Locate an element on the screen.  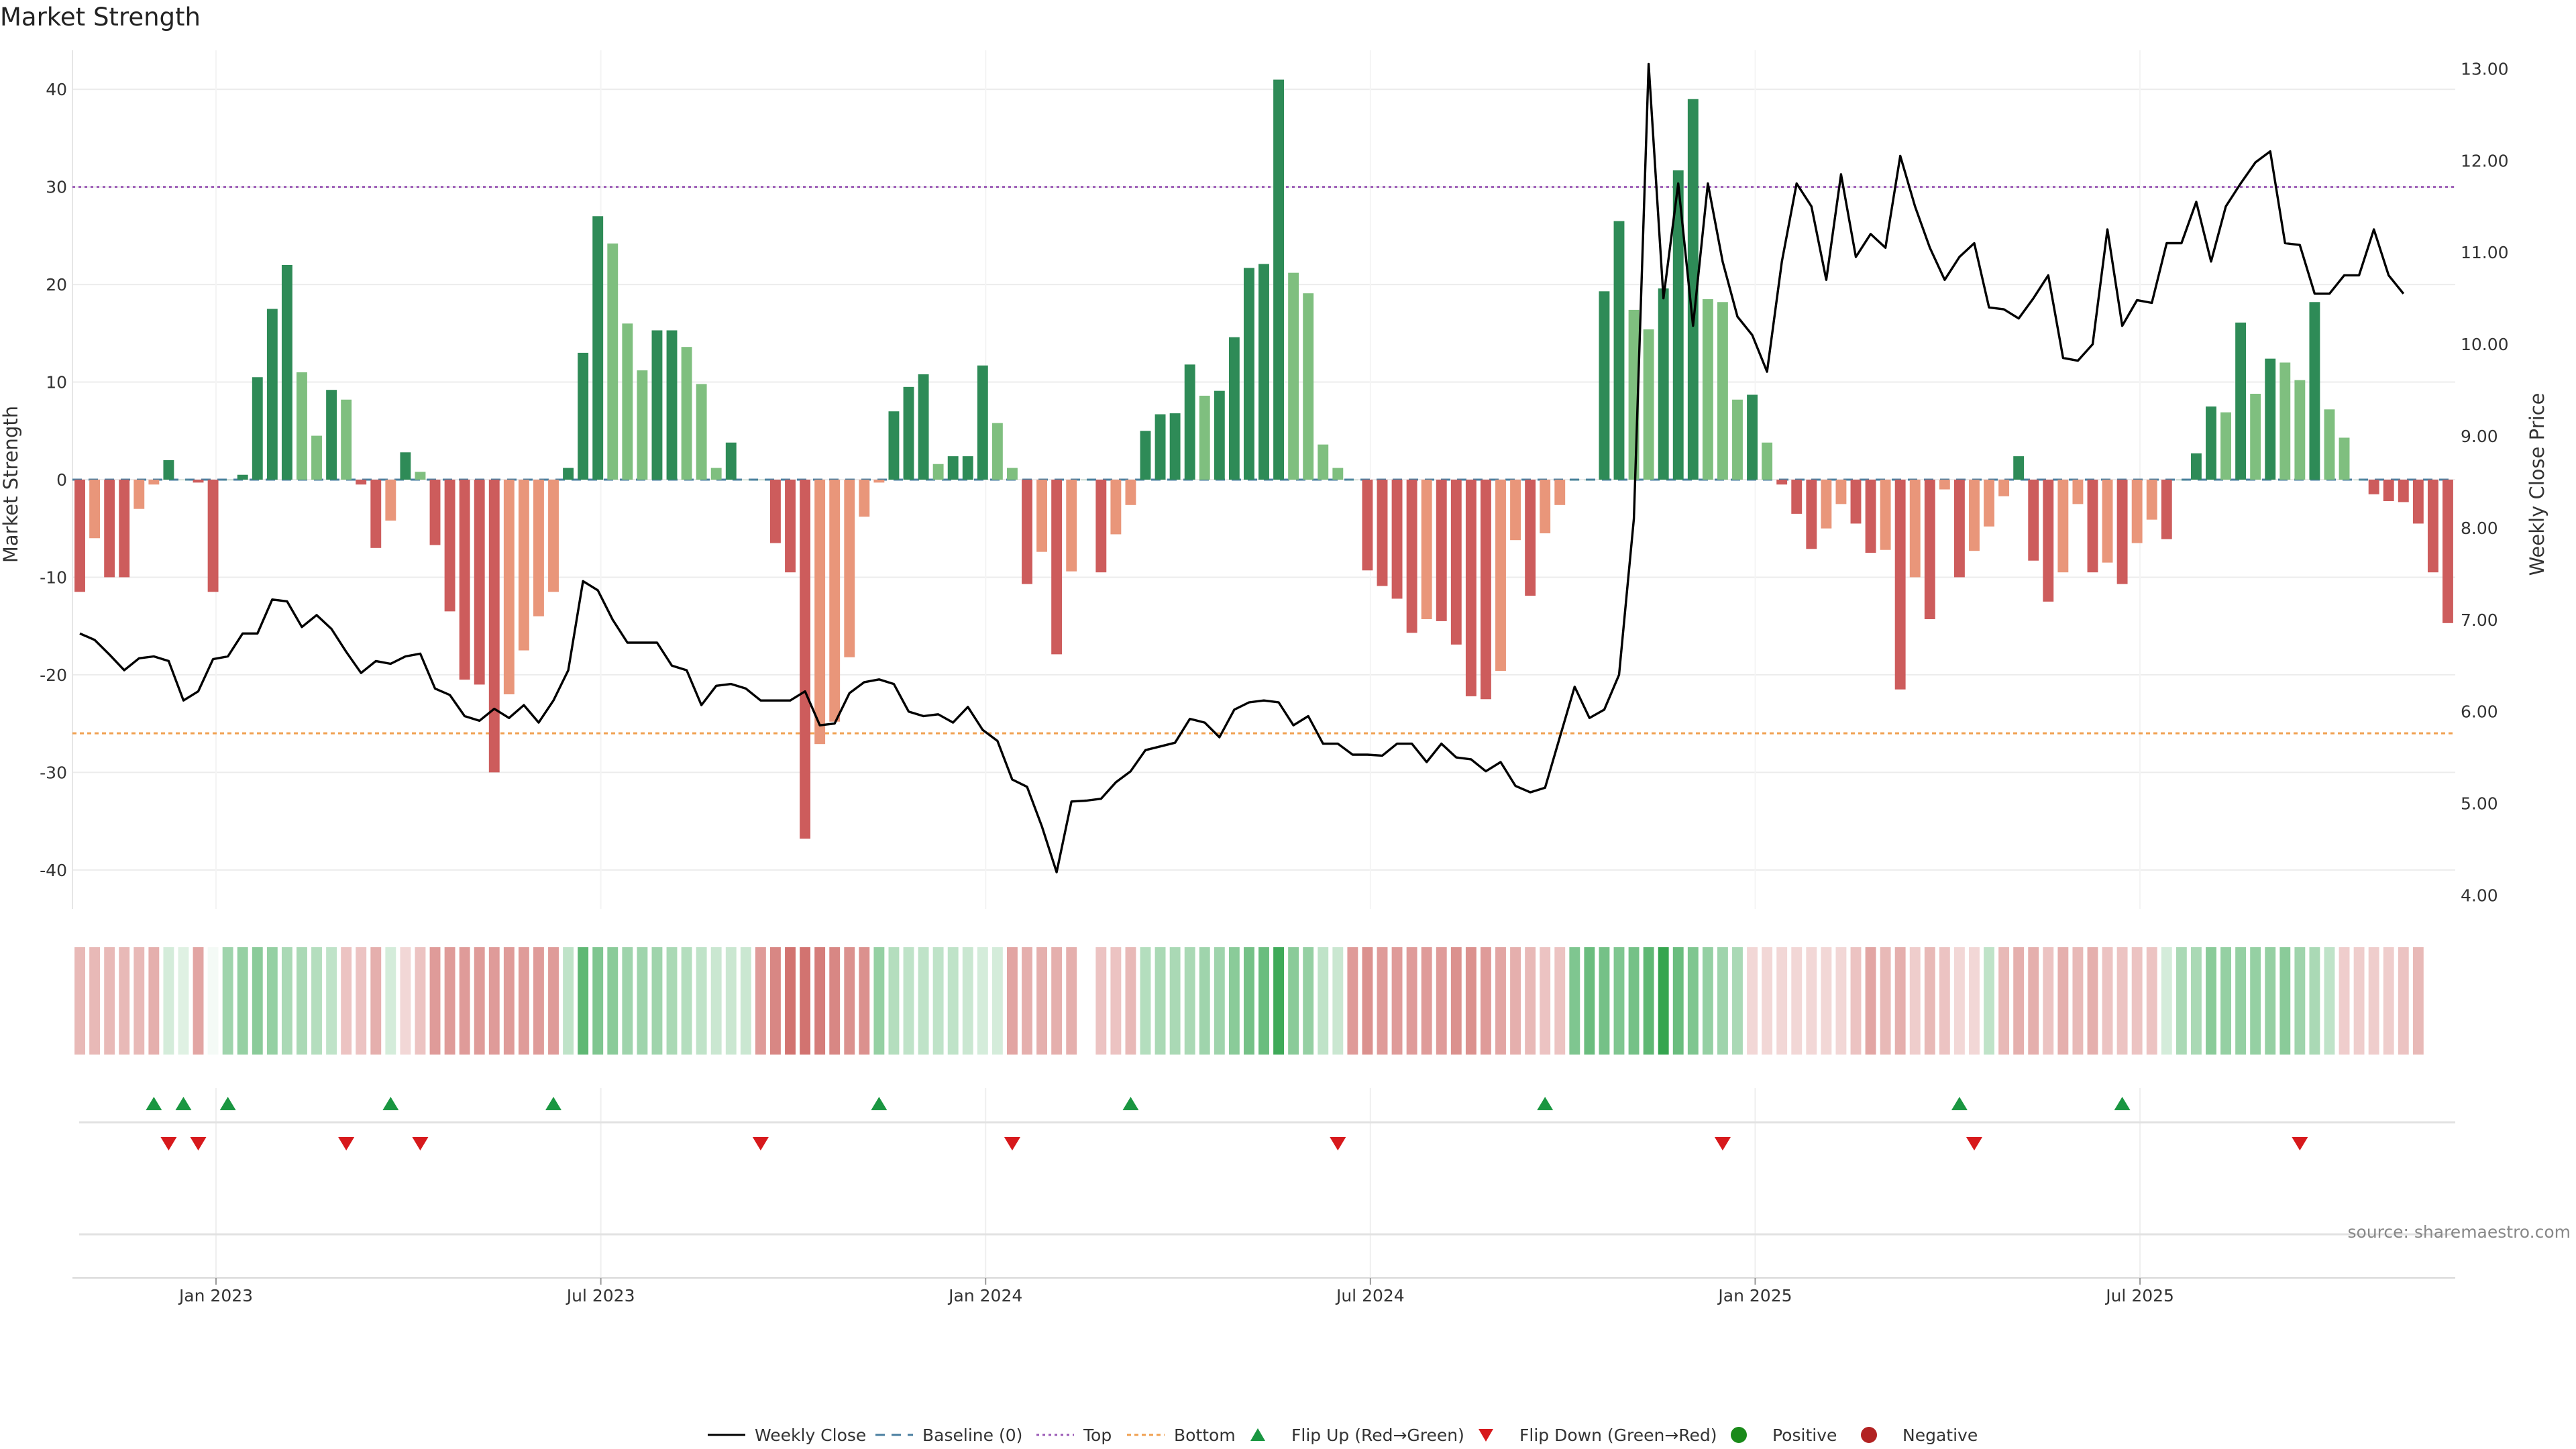
y-tick-label: -30 is located at coordinates (53, 772).